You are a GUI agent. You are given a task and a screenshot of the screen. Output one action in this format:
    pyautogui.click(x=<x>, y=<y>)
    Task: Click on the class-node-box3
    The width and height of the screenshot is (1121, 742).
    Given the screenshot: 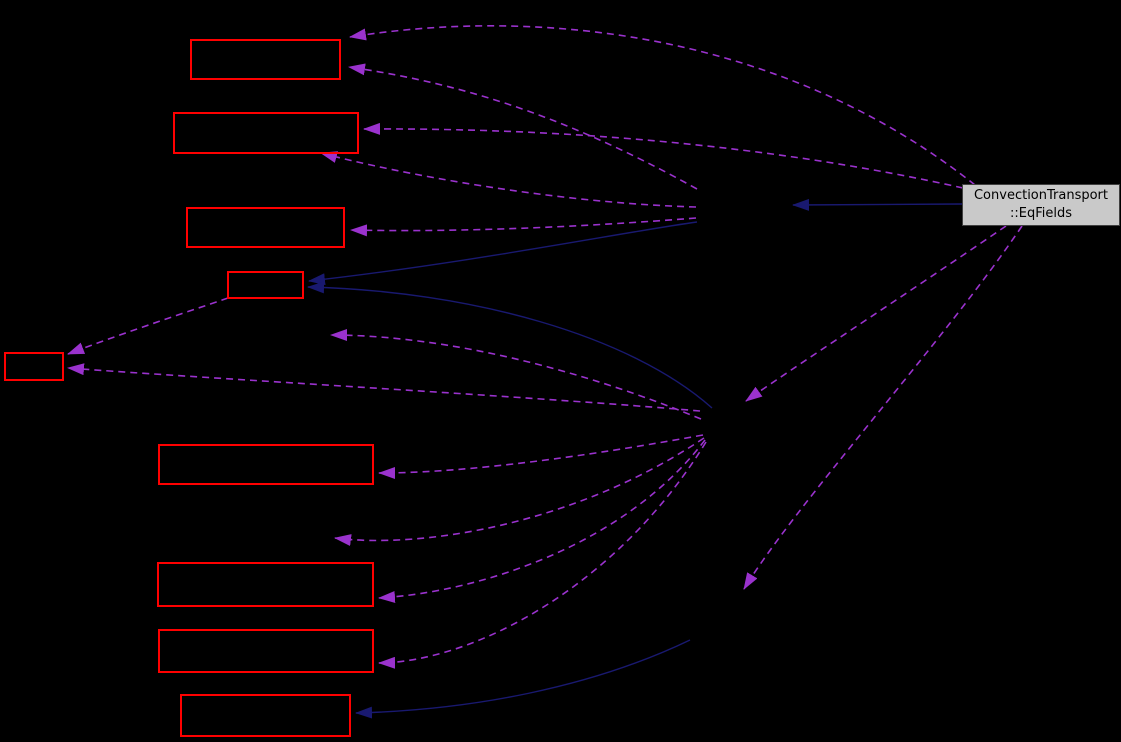 What is the action you would take?
    pyautogui.click(x=265, y=227)
    